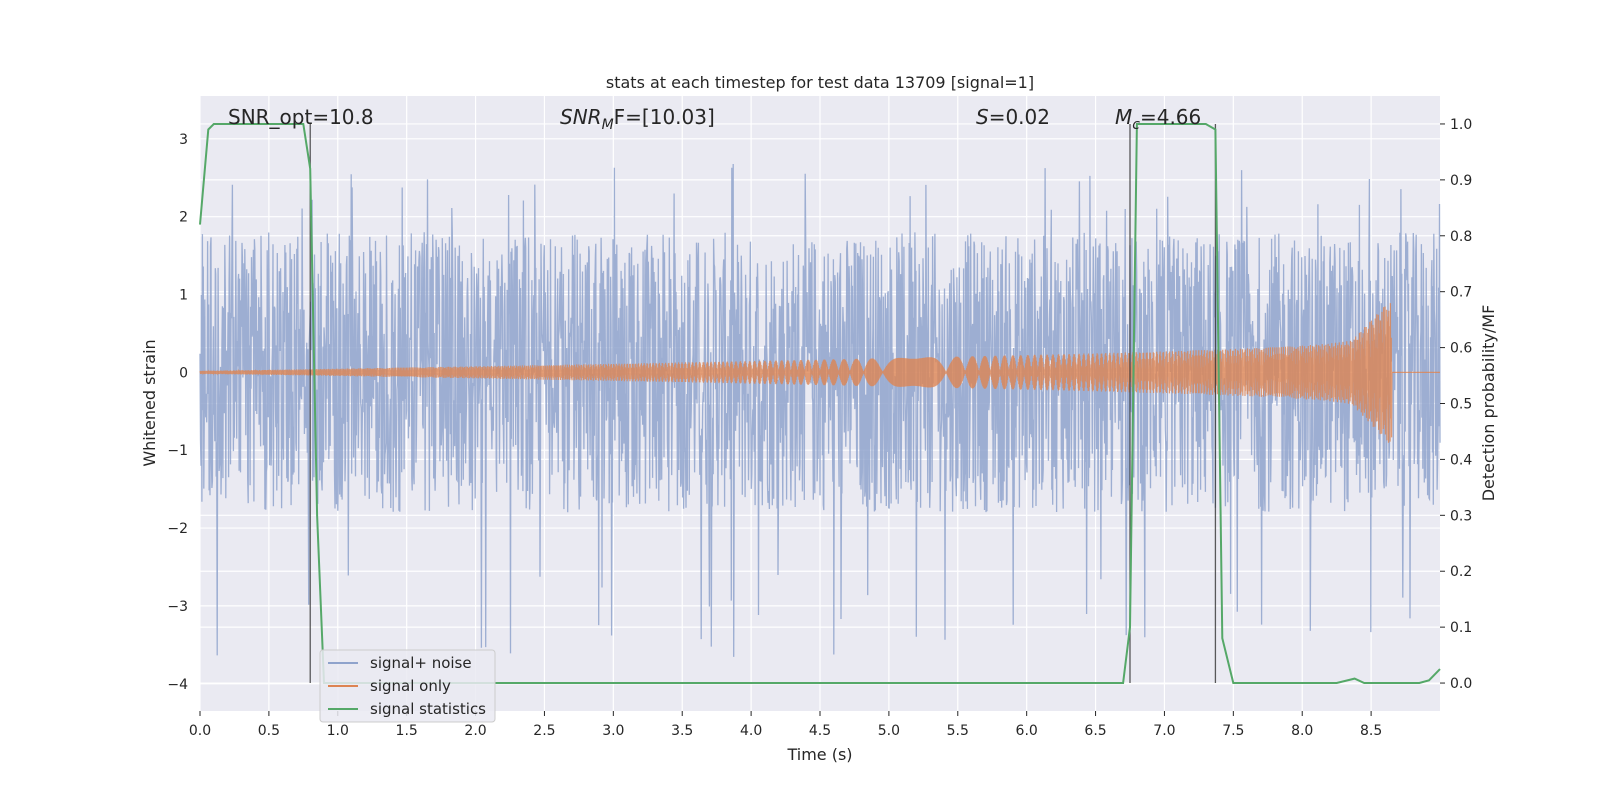 The width and height of the screenshot is (1600, 800). Describe the element at coordinates (1013, 117) in the screenshot. I see `annotation-s: S=0.02` at that location.